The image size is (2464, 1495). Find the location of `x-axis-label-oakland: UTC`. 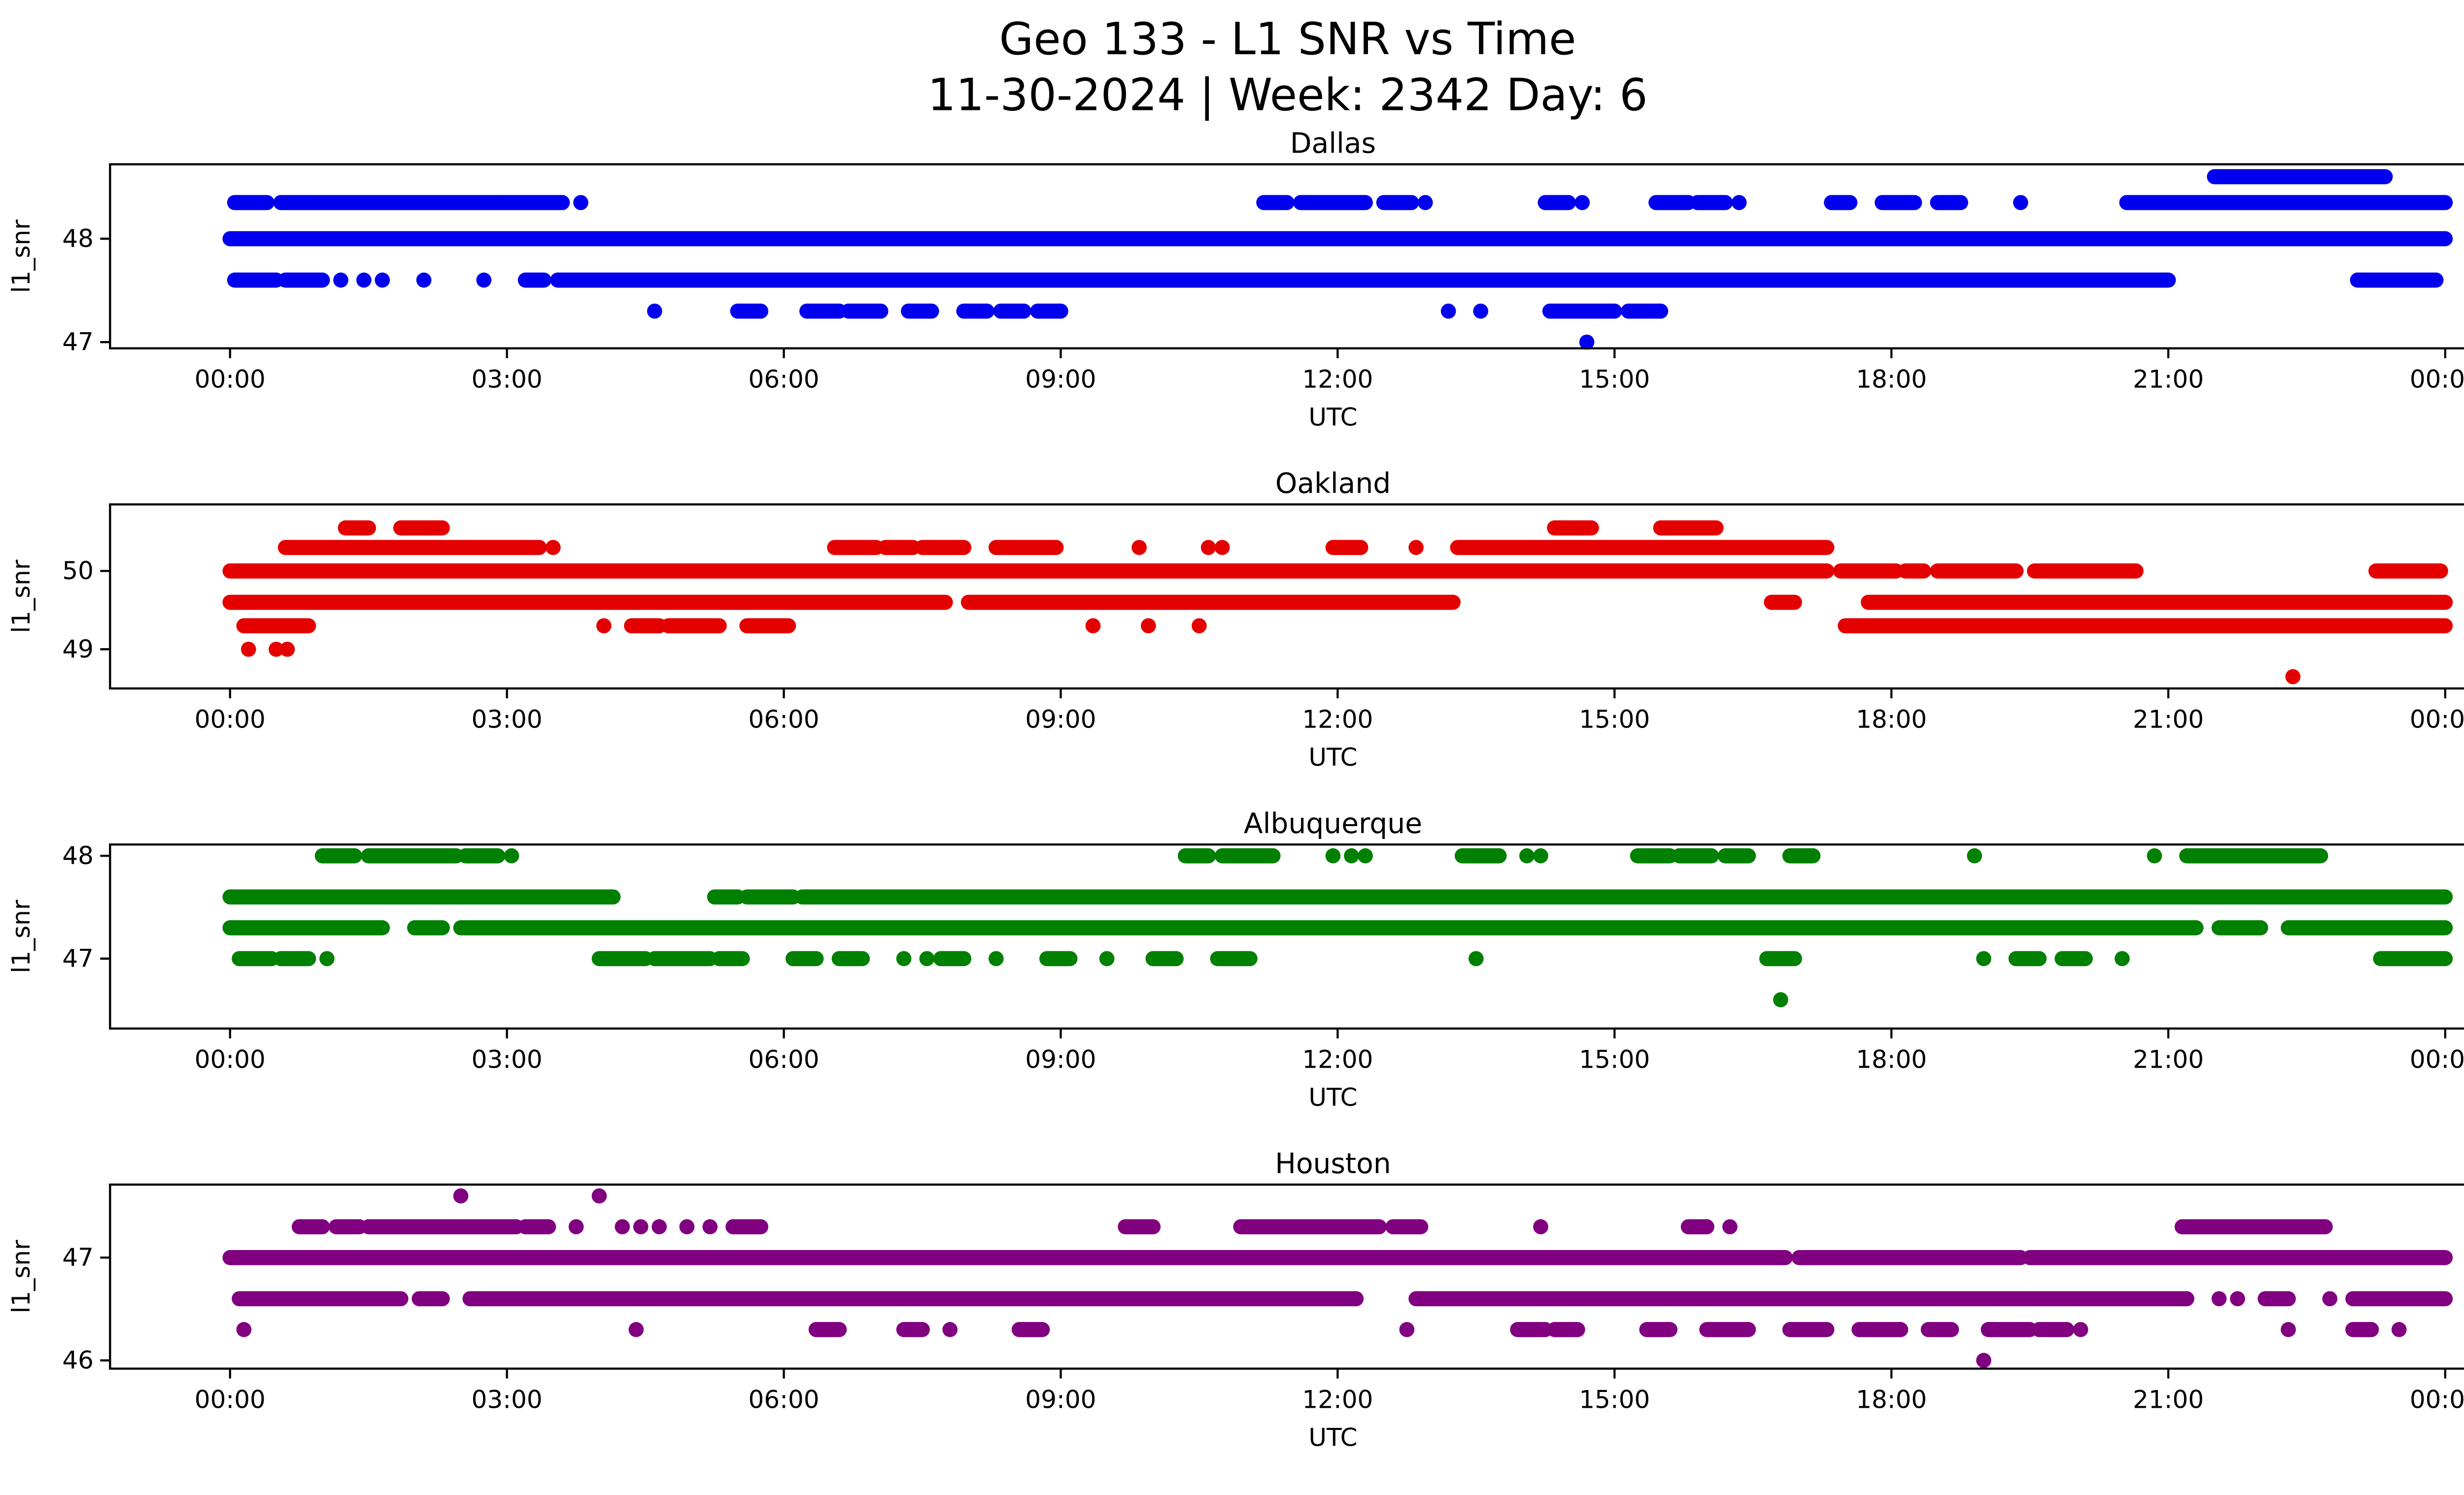

x-axis-label-oakland: UTC is located at coordinates (1332, 757).